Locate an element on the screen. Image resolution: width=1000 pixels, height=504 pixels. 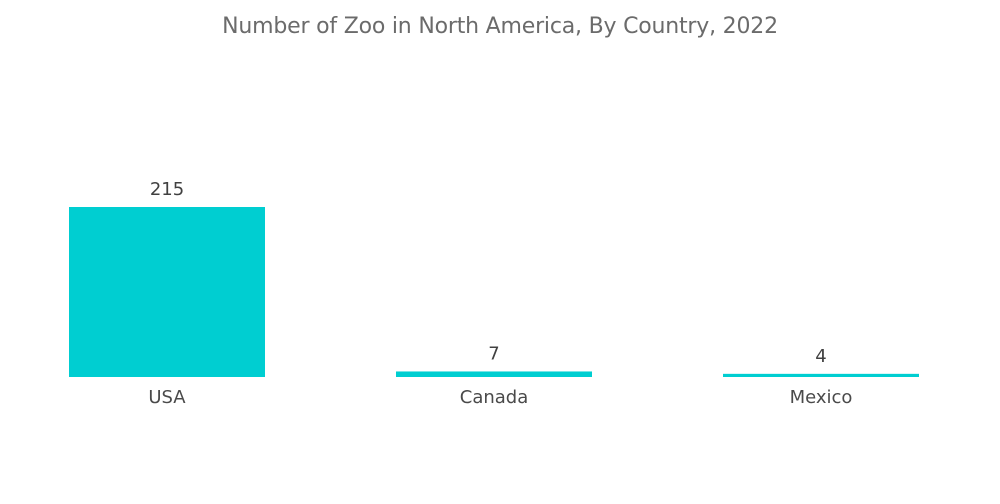
data-label-canada: 7 is located at coordinates (493, 353).